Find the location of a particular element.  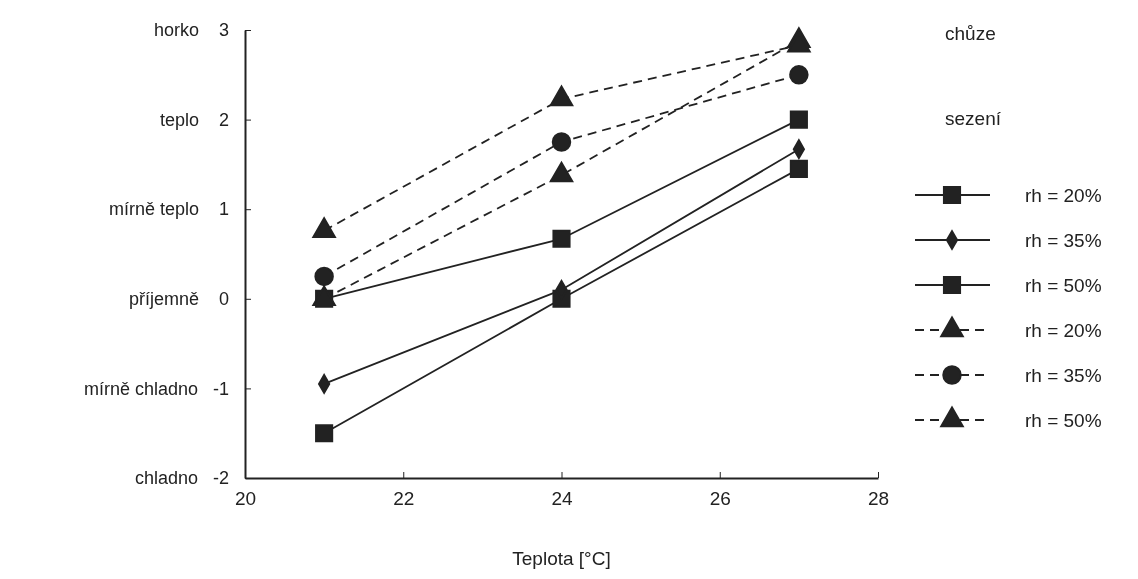

x-tick-label: 22 is located at coordinates (404, 499).